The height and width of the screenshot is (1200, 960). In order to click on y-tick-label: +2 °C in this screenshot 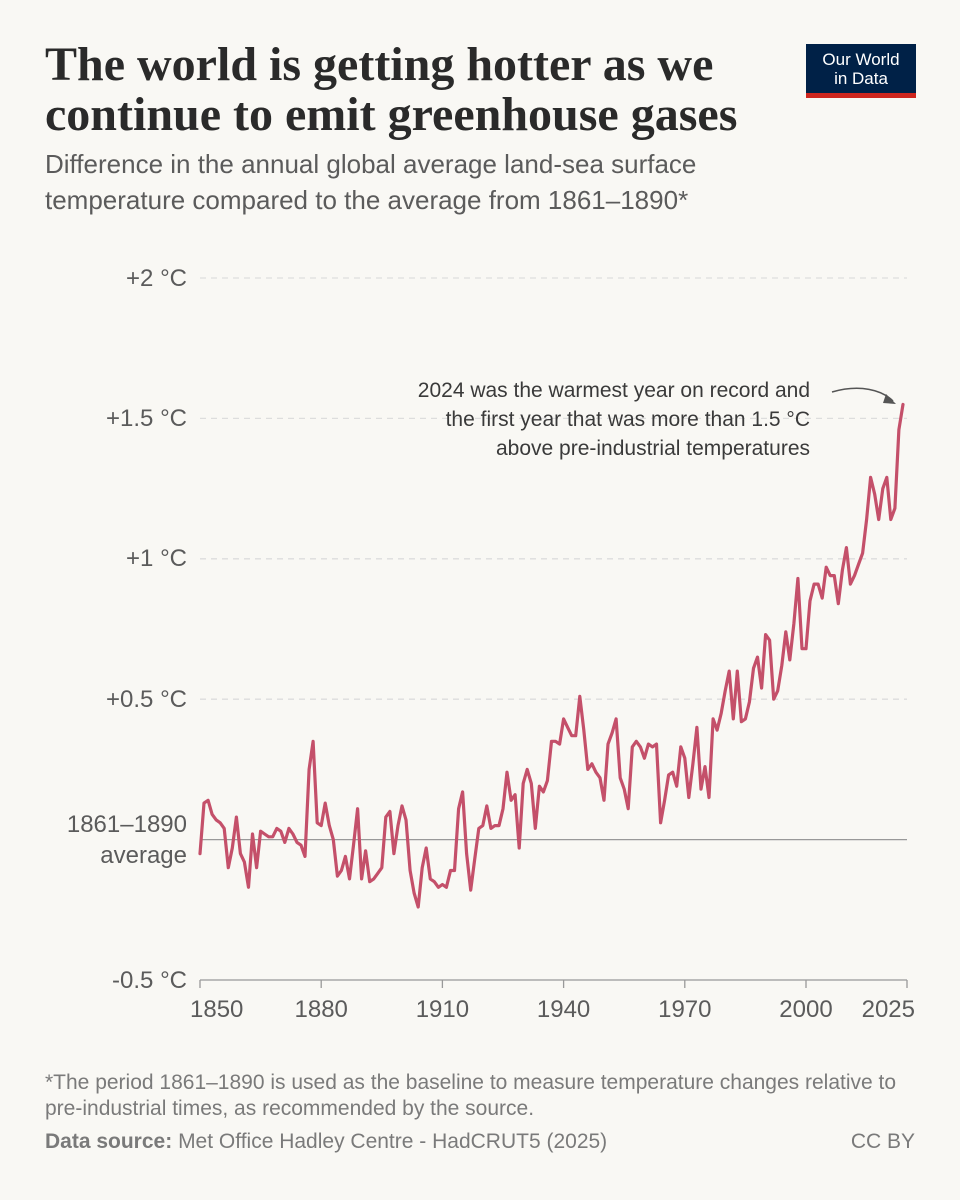, I will do `click(156, 278)`.